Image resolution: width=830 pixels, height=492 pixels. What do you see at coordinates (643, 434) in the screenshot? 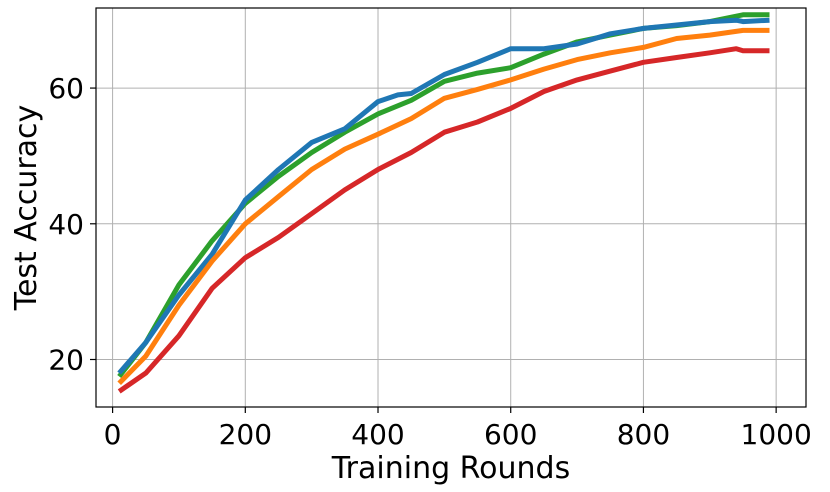
I see `x-tick-label: 800` at bounding box center [643, 434].